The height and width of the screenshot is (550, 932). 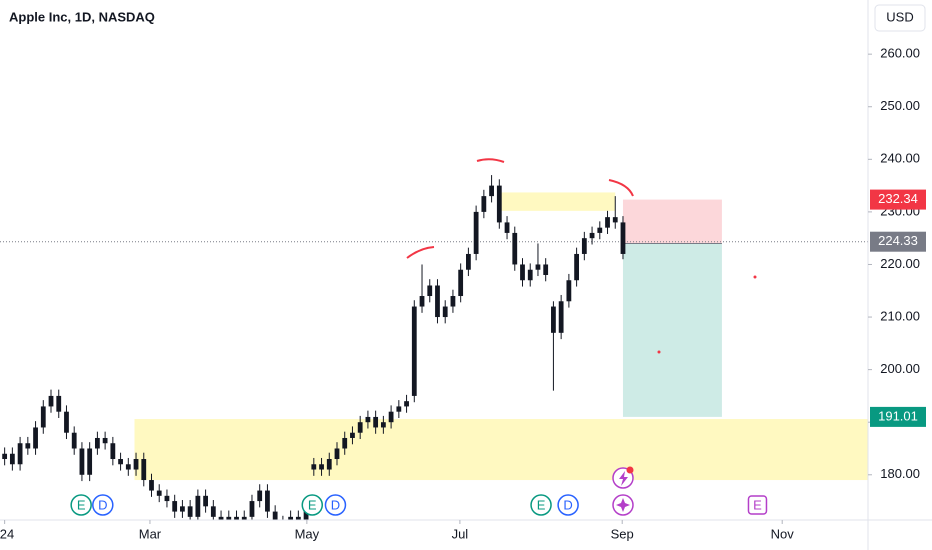 I want to click on news-badge, so click(x=630, y=470).